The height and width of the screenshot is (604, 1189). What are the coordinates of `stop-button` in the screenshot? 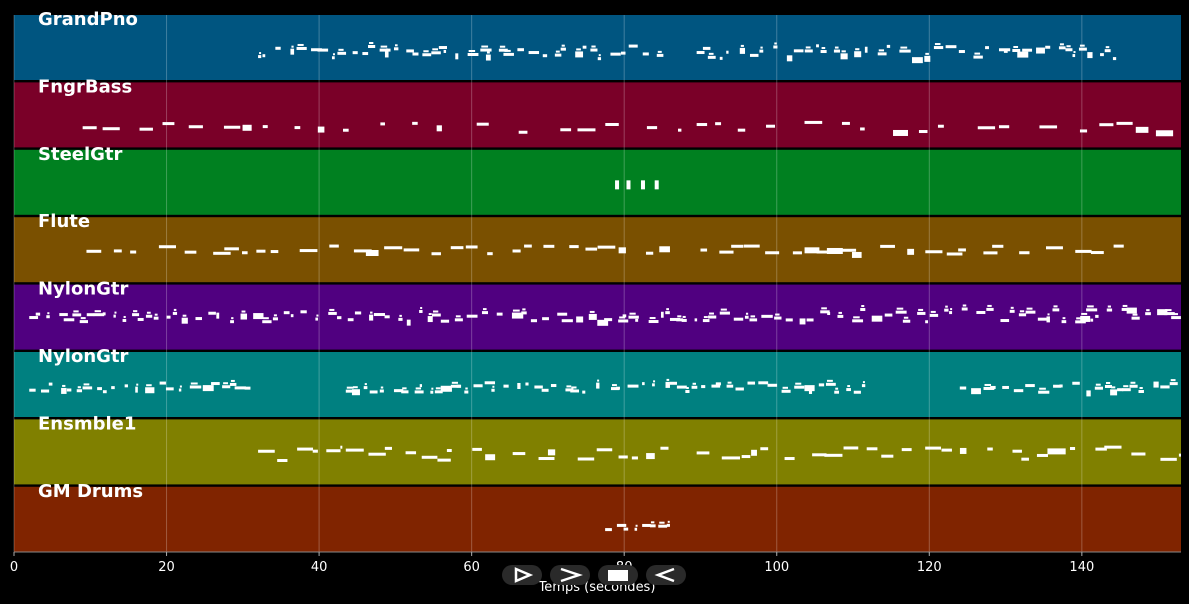 It's located at (618, 575).